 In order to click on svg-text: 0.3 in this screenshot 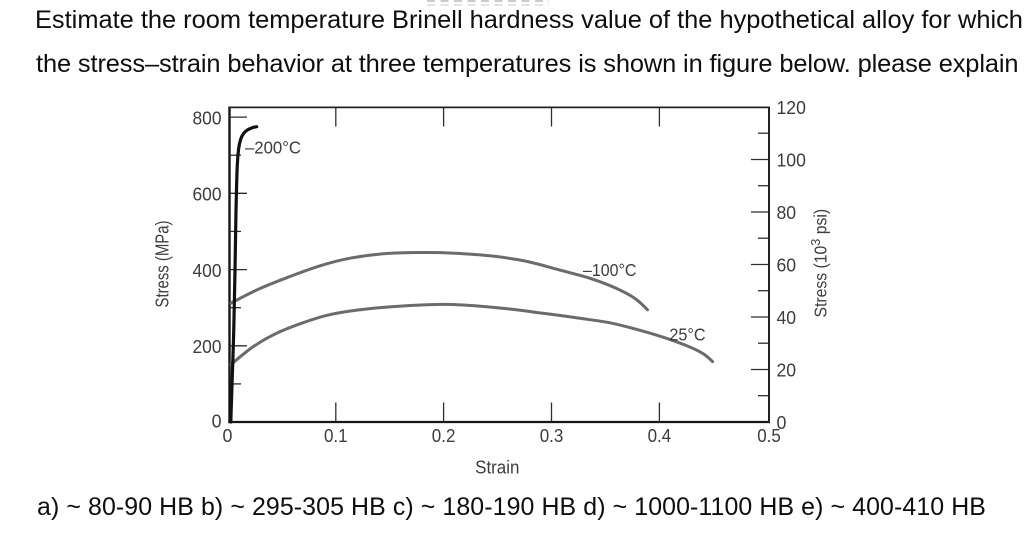, I will do `click(552, 436)`.